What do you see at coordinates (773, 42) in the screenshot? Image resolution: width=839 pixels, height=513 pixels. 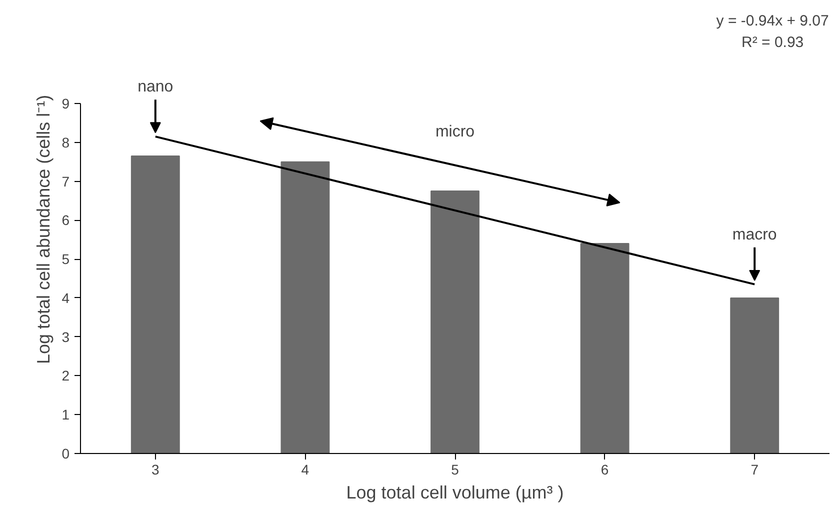 I see `text: R² = 0.93` at bounding box center [773, 42].